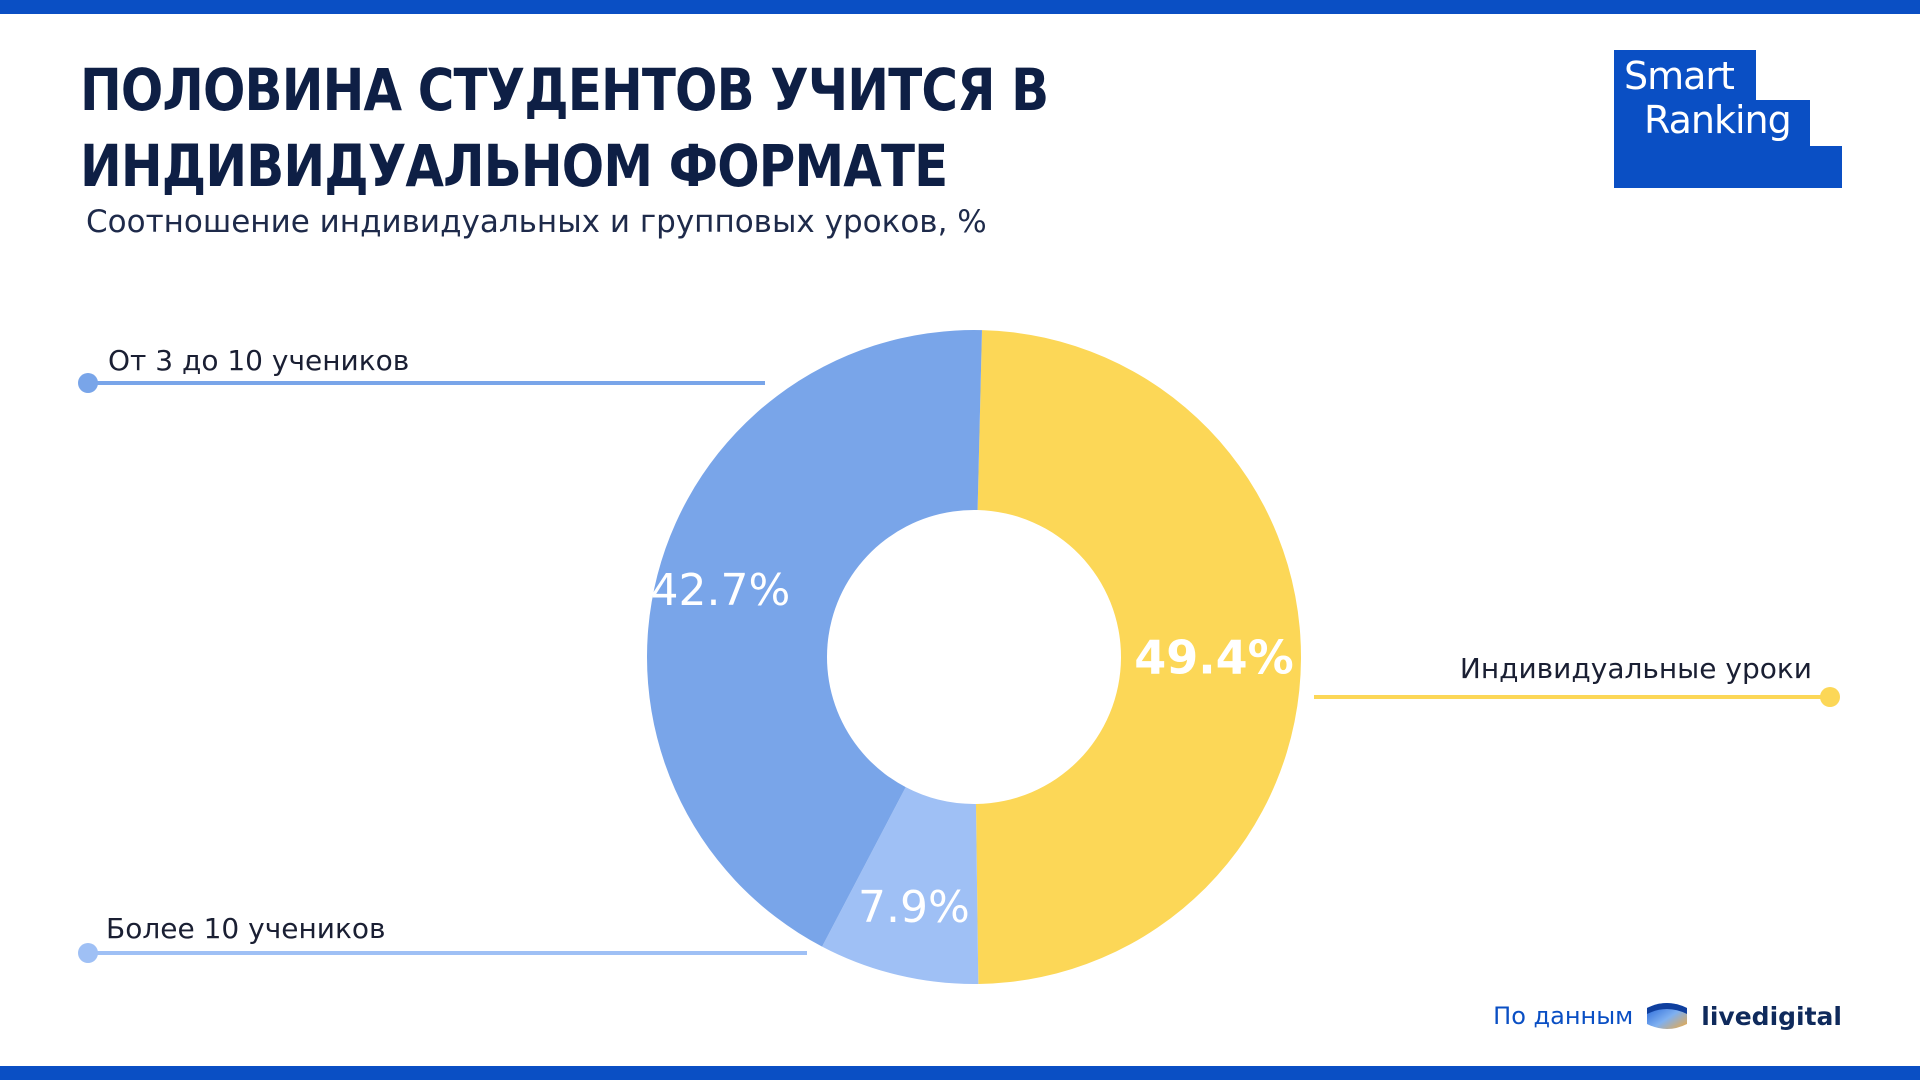 The height and width of the screenshot is (1080, 1920). Describe the element at coordinates (1563, 1016) in the screenshot. I see `source-prefix: По данным` at that location.